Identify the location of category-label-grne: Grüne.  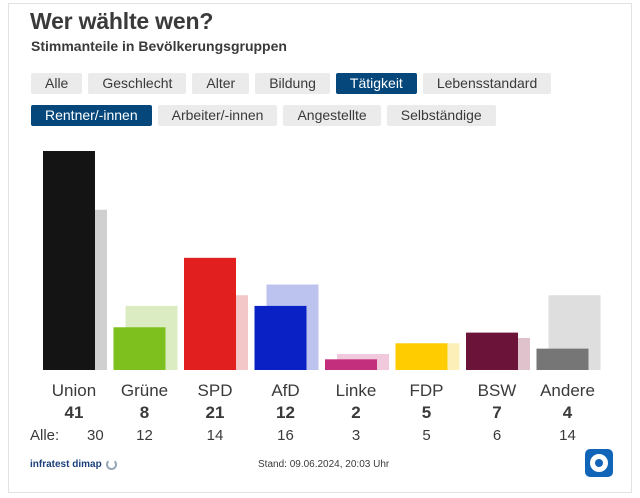
(144, 390).